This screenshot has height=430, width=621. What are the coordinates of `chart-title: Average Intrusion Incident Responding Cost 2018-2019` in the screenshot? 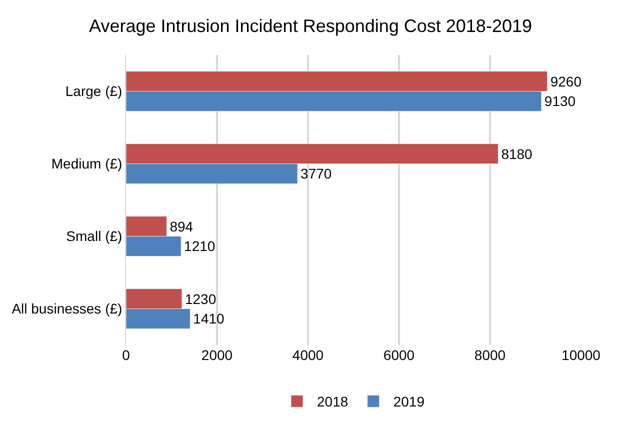 It's located at (310, 26).